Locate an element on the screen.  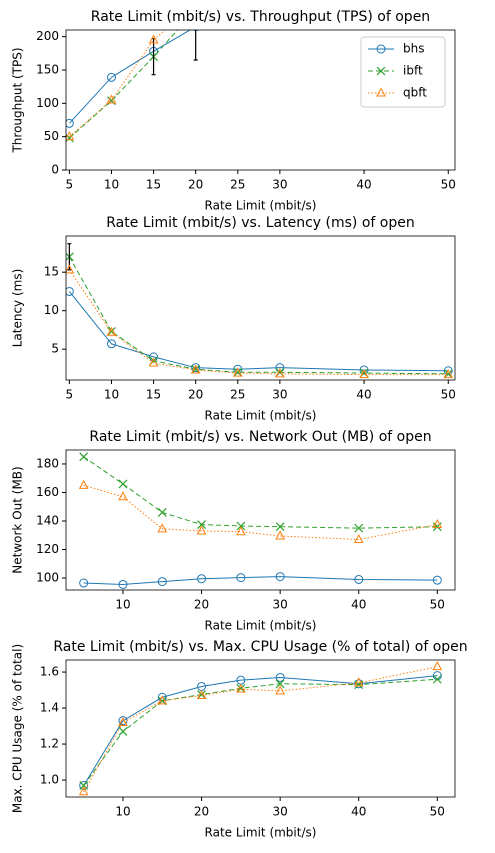
y-tick-label: 1.4 is located at coordinates (49, 708).